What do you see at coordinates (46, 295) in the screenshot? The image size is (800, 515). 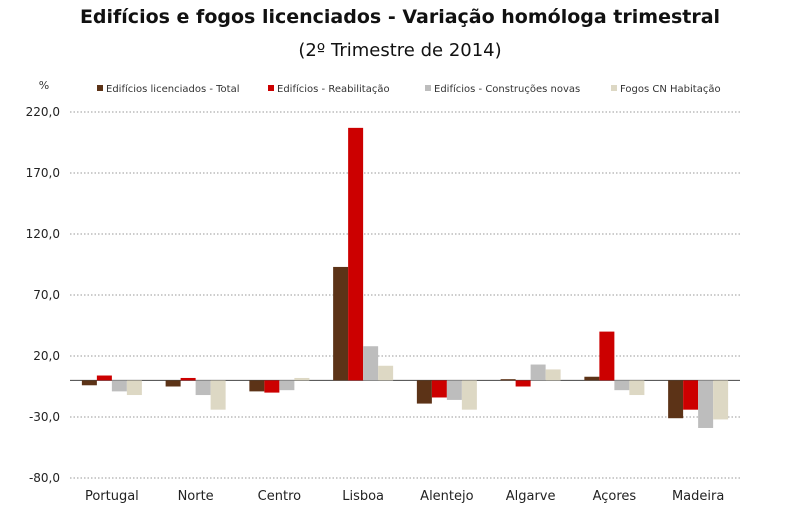 I see `y-tick-label: 70,0` at bounding box center [46, 295].